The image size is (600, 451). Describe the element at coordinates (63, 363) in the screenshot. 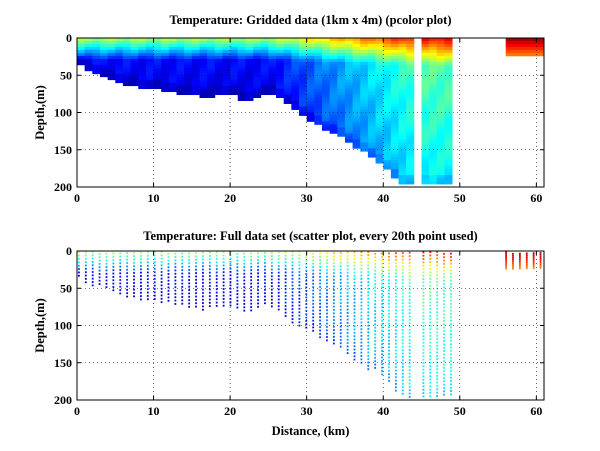

I see `scatter-y-tick-label: 150` at that location.